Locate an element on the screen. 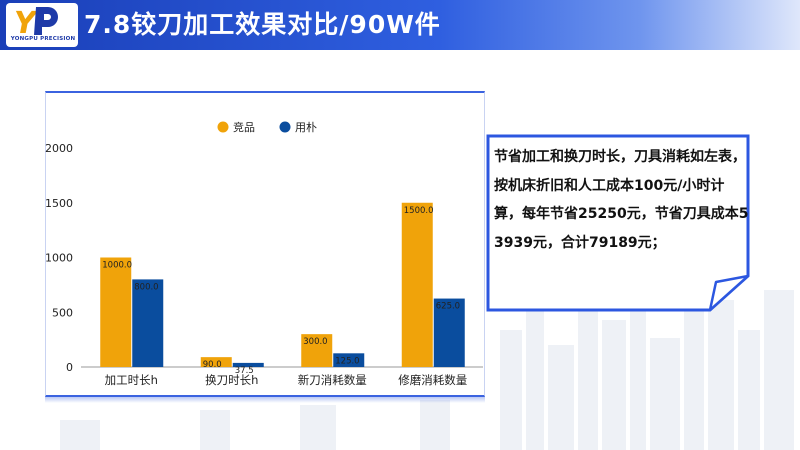  header-bar: Y YONGPU PRECISION 7.8铰刀加工效果对比/90W件 is located at coordinates (400, 25).